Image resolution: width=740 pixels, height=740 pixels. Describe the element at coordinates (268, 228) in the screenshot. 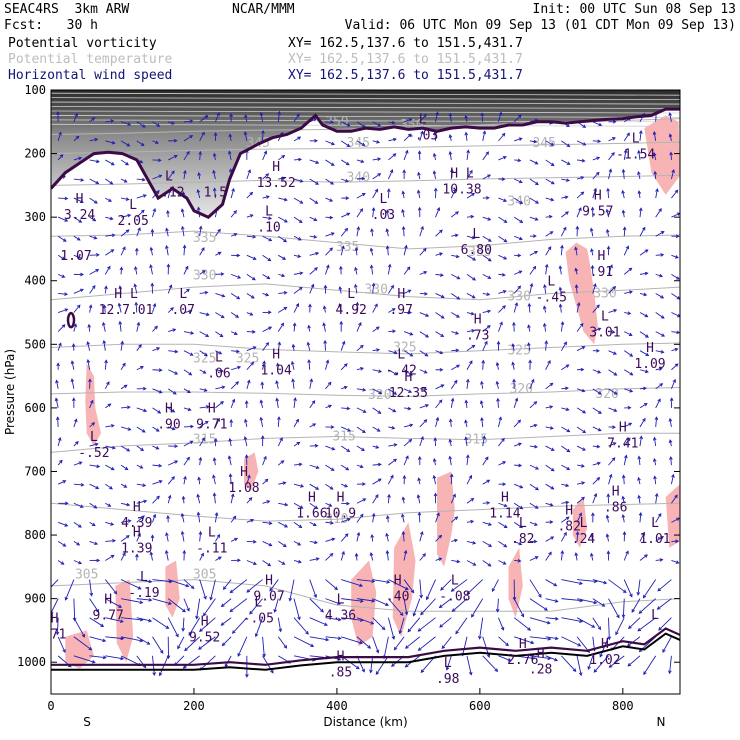

I see `hl-value: .10` at that location.